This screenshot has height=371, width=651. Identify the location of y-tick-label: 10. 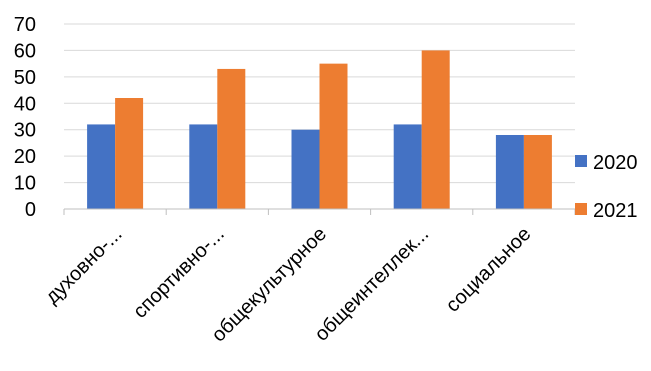
(25, 184).